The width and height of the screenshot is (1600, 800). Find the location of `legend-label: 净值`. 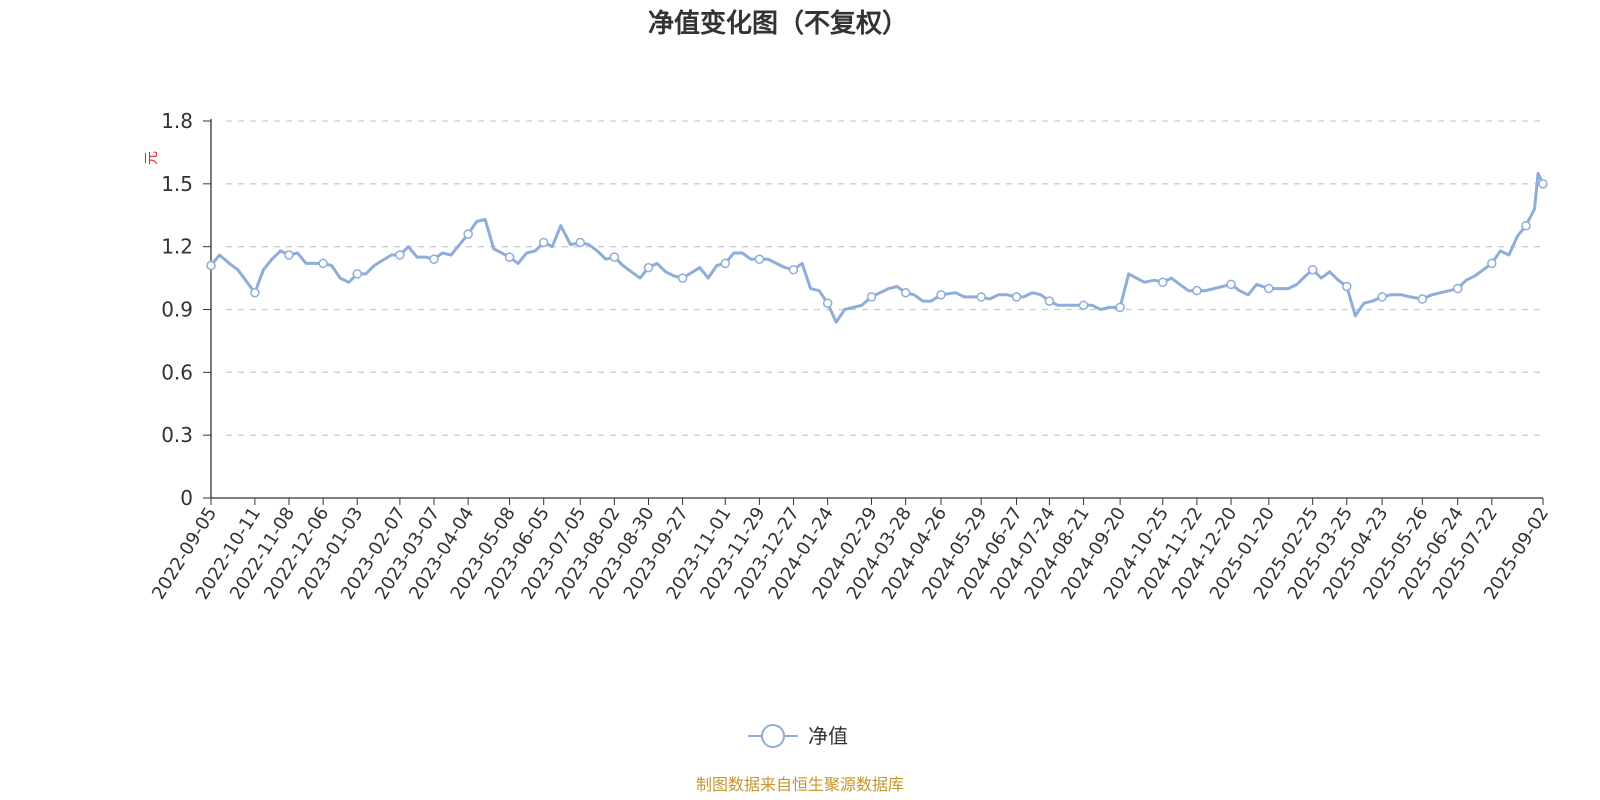

legend-label: 净值 is located at coordinates (828, 736).